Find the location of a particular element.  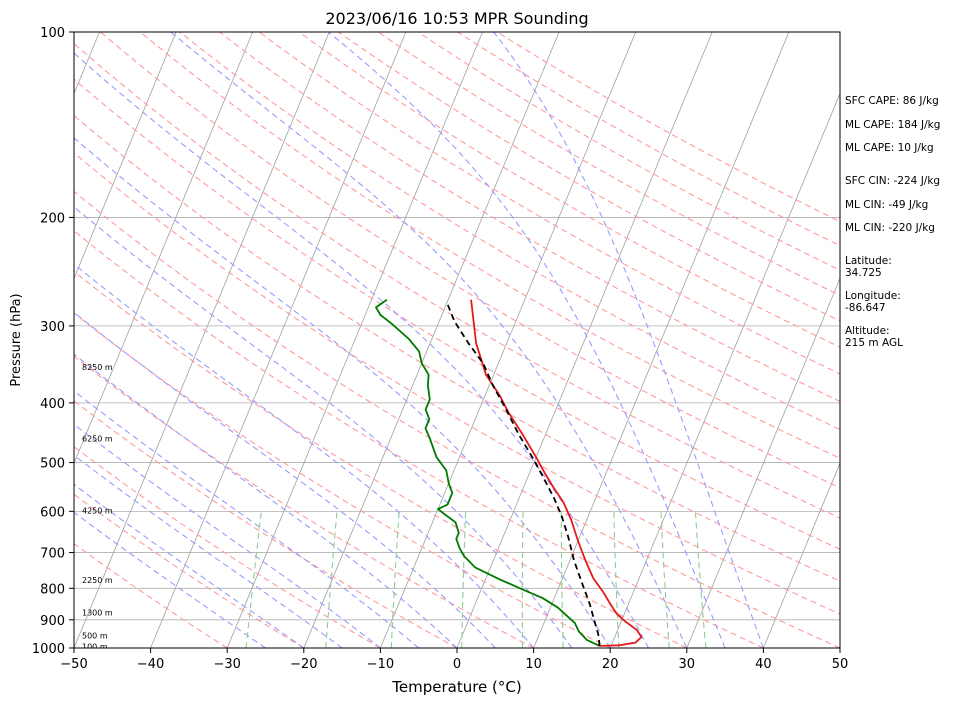

x-tick-label: −30 is located at coordinates (226, 664).